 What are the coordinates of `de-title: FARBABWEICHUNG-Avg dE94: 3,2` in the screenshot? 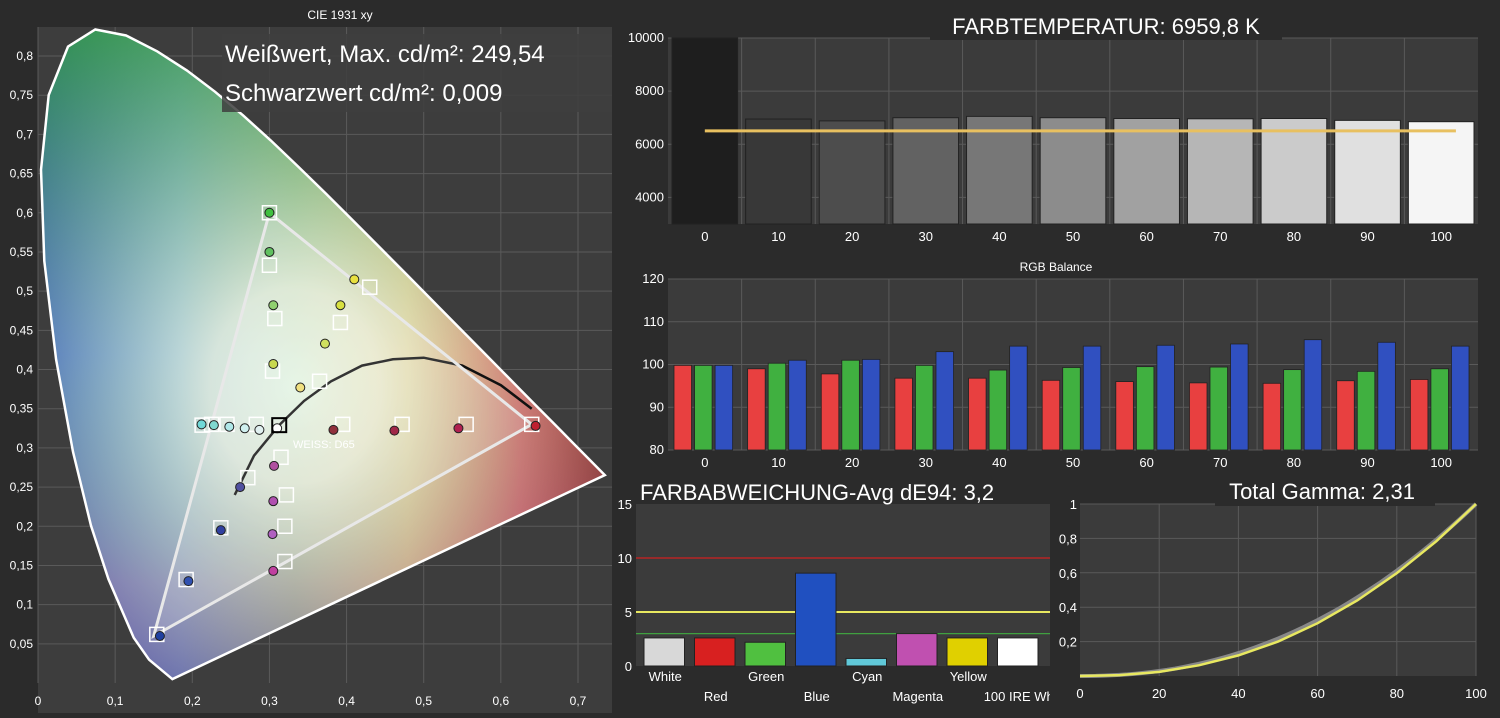 It's located at (817, 492).